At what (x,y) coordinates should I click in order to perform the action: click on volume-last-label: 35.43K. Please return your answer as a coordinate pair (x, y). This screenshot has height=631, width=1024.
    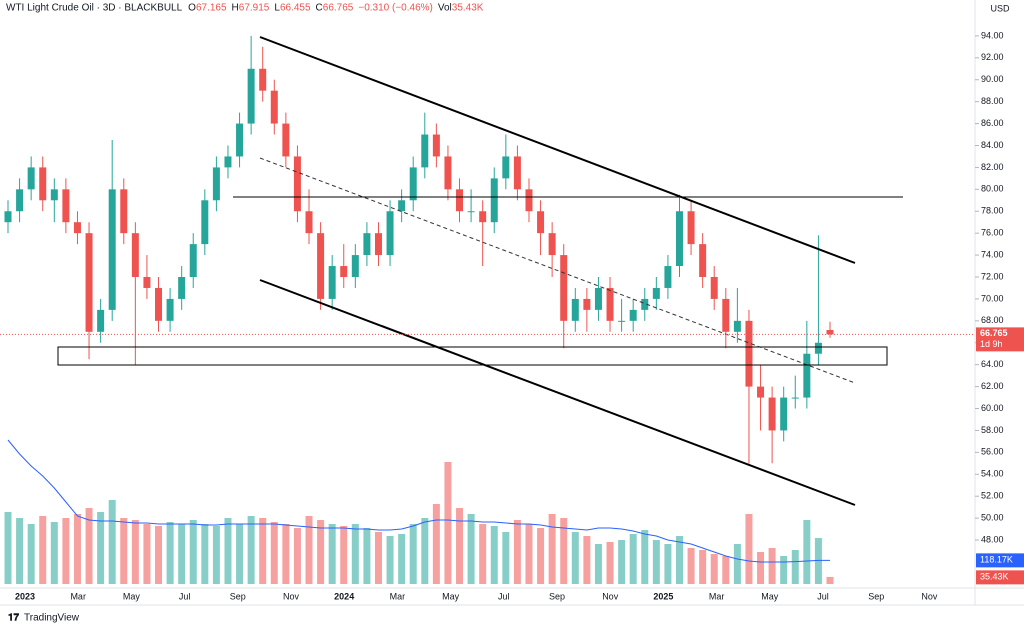
    Looking at the image, I should click on (994, 577).